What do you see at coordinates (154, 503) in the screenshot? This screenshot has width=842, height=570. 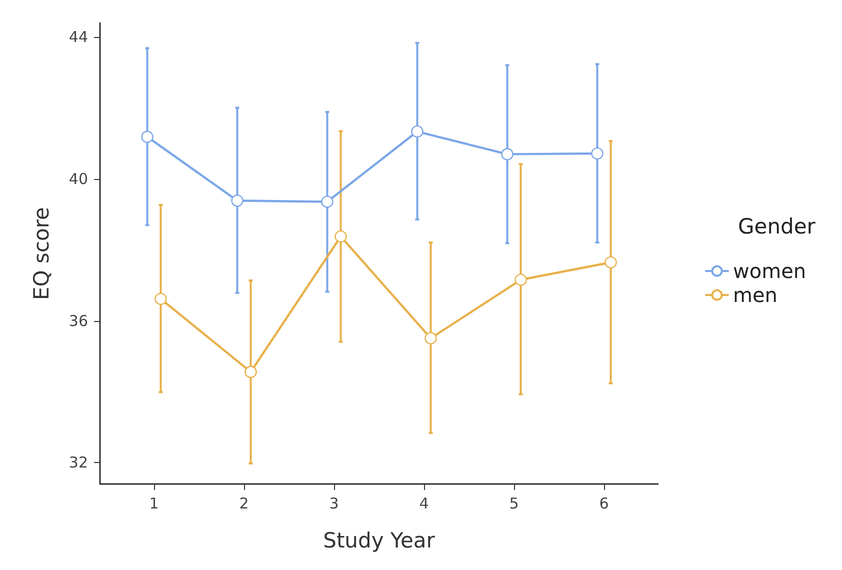 I see `x-tick-label: 1` at bounding box center [154, 503].